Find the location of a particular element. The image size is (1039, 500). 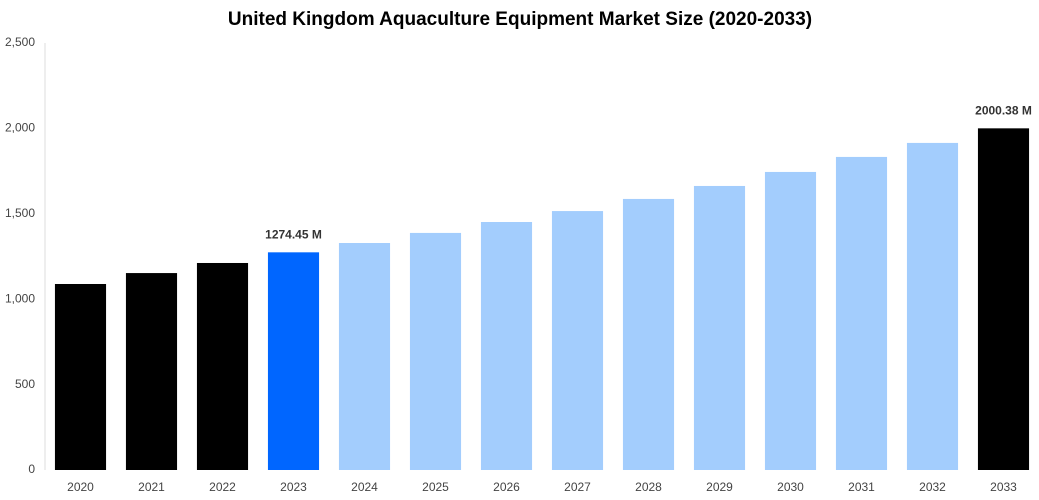

y-tick-label: 0 is located at coordinates (31, 469).